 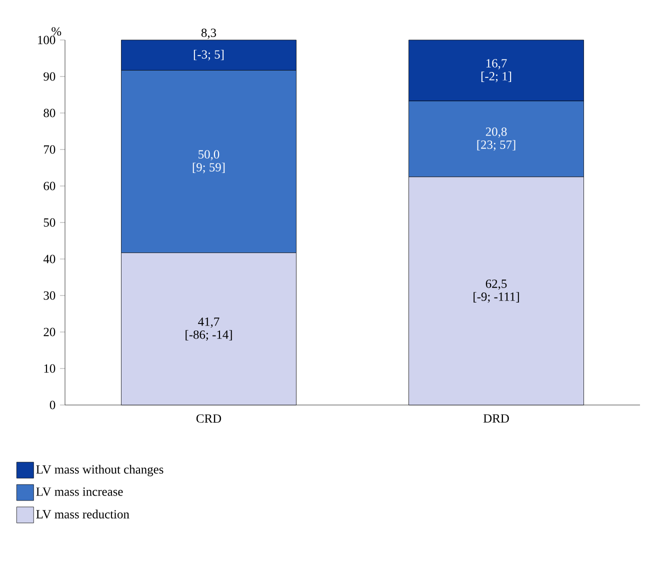 I want to click on annotation: [9; 59], so click(x=208, y=168).